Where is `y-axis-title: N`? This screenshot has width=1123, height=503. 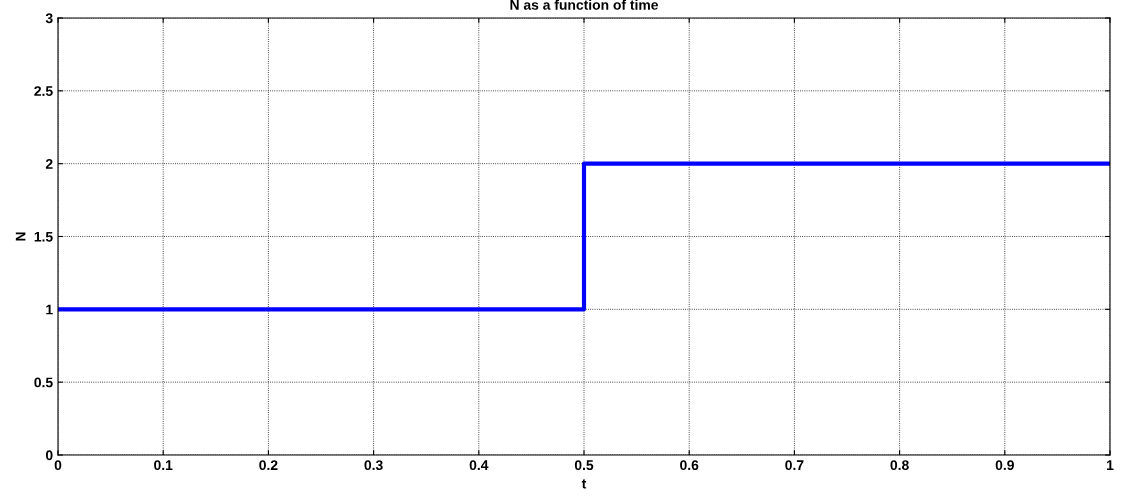
y-axis-title: N is located at coordinates (20, 236).